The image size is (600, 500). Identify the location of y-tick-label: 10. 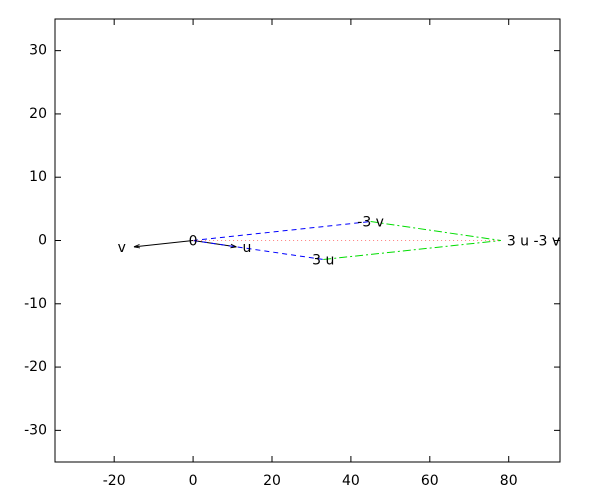
(38, 177).